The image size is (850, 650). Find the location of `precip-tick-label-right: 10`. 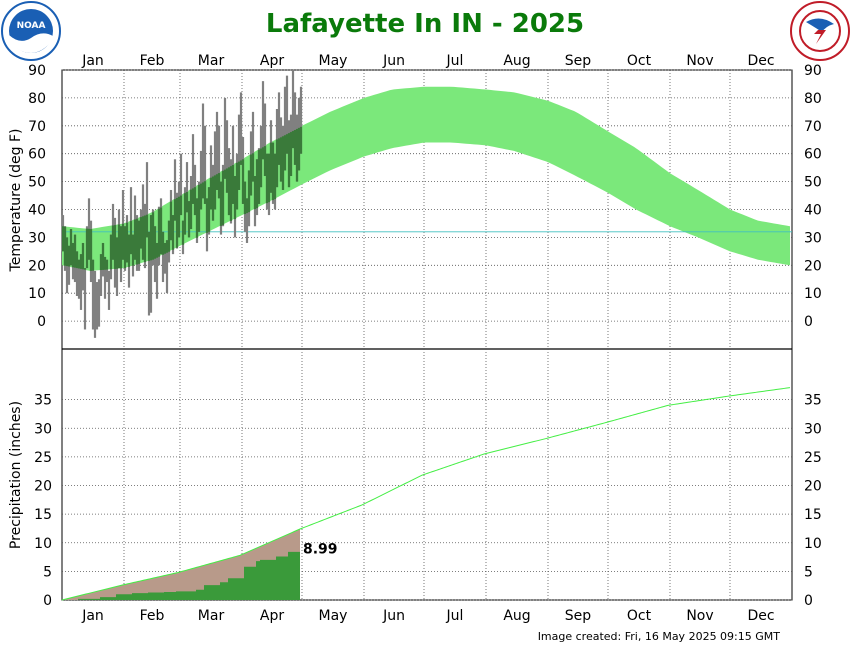

precip-tick-label-right: 10 is located at coordinates (813, 544).